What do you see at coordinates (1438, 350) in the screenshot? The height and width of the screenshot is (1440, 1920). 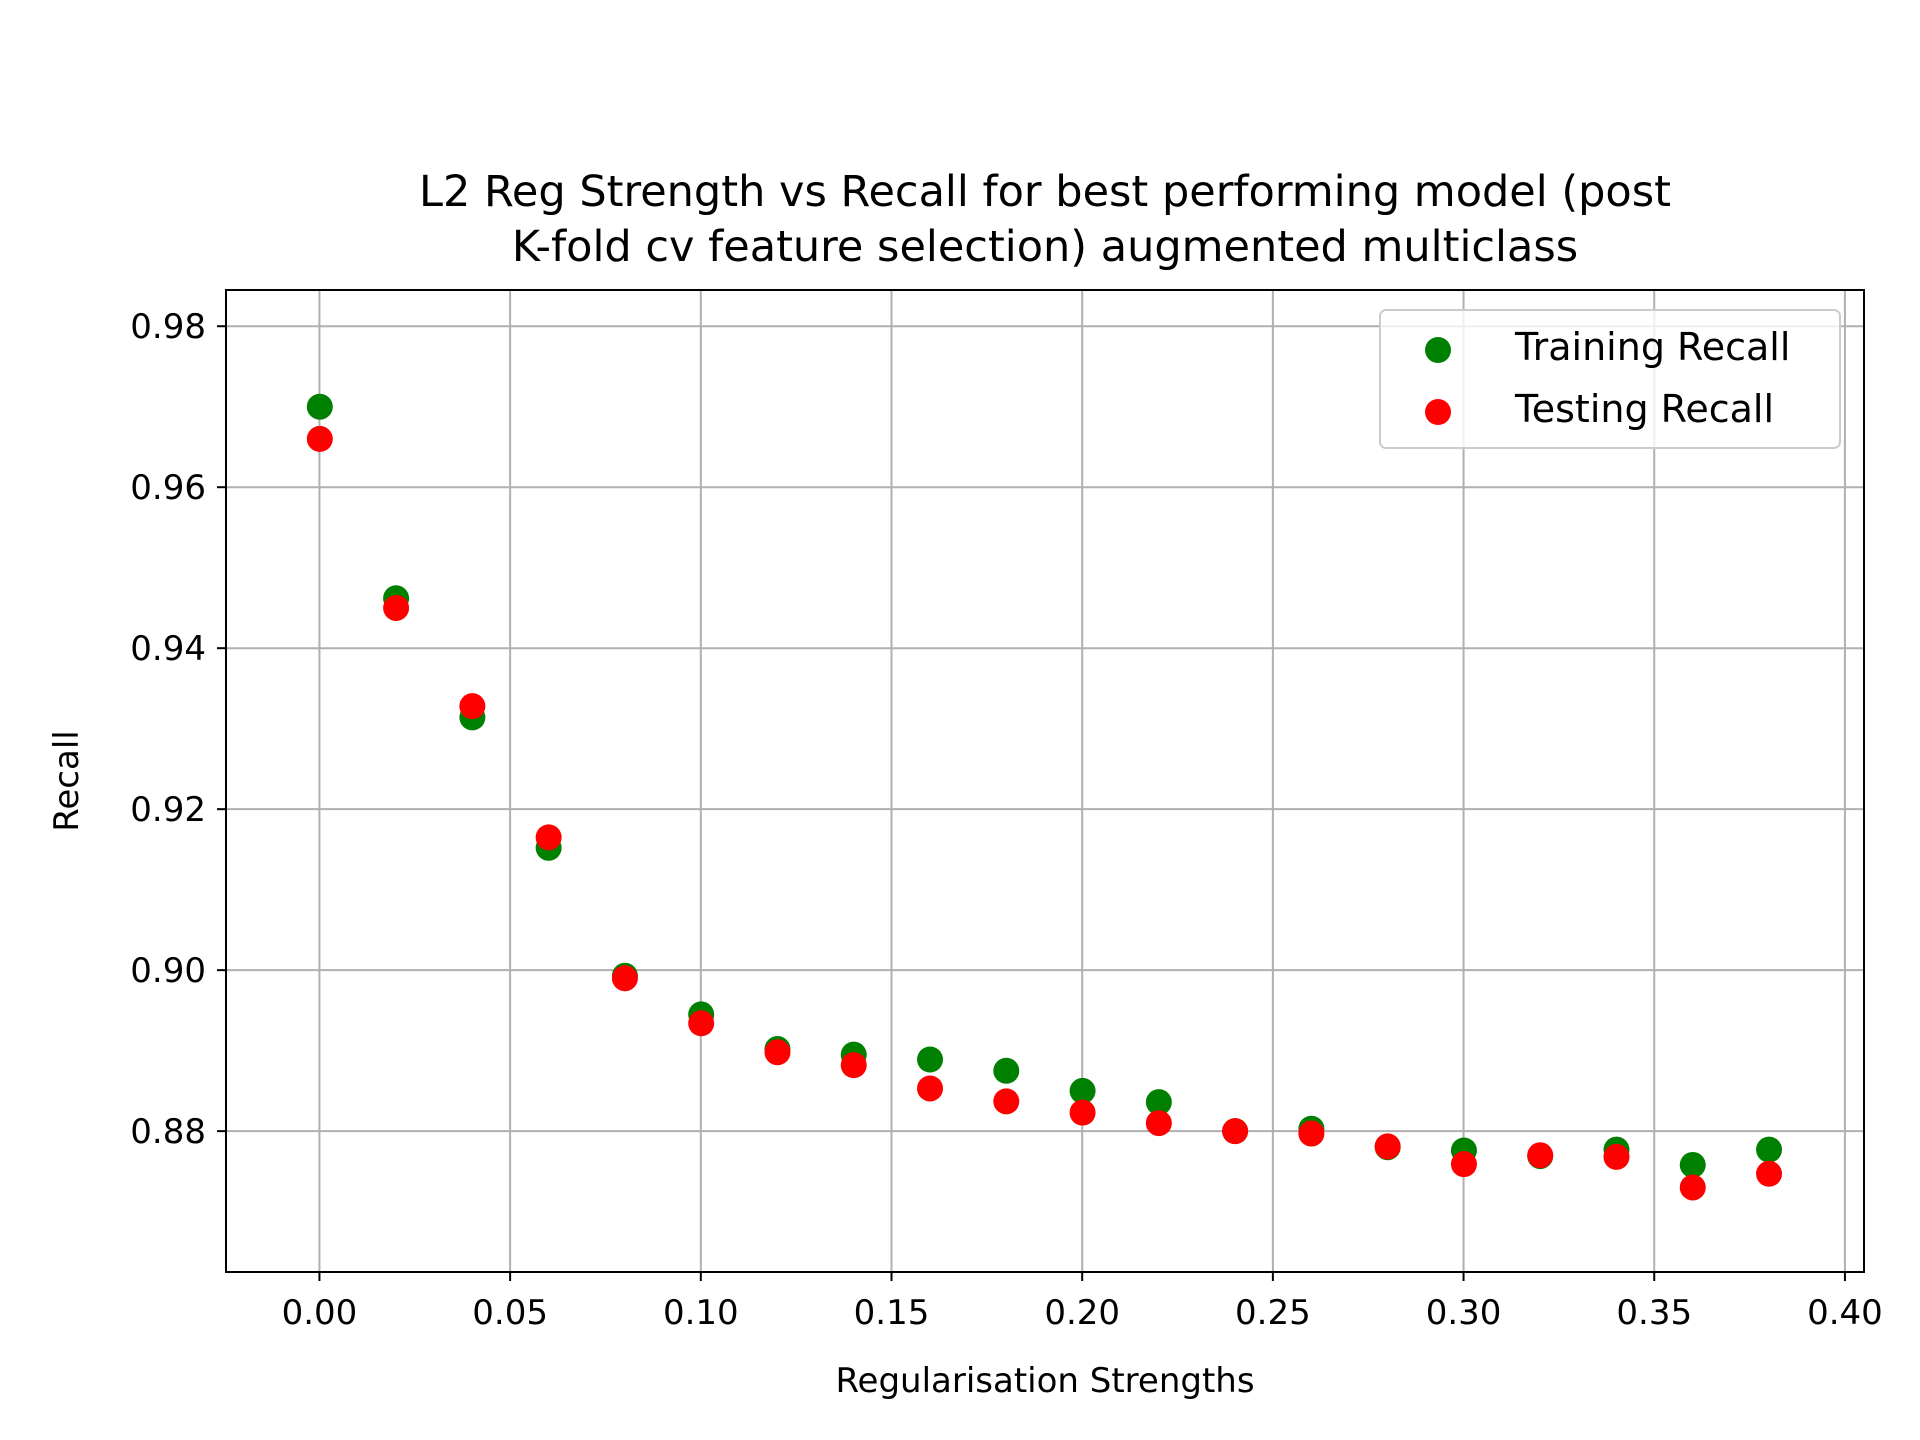 I see `legend-marker-training` at bounding box center [1438, 350].